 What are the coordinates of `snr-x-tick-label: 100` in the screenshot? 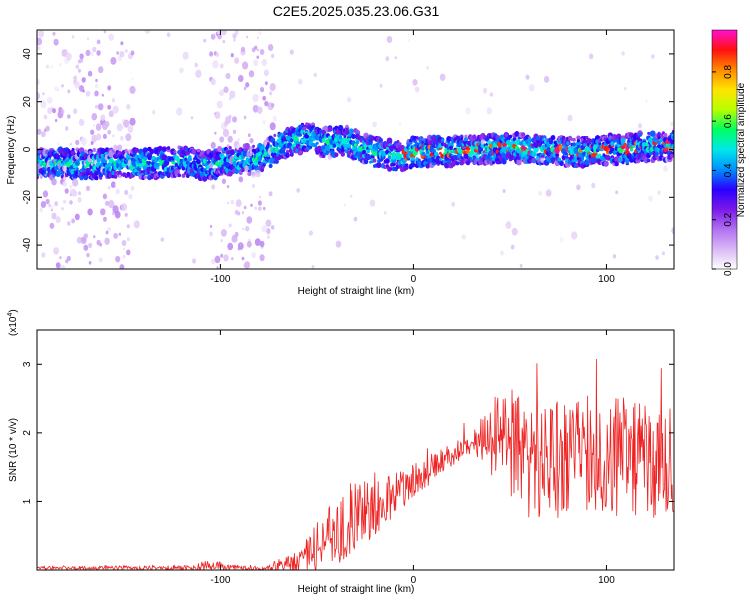 It's located at (606, 580).